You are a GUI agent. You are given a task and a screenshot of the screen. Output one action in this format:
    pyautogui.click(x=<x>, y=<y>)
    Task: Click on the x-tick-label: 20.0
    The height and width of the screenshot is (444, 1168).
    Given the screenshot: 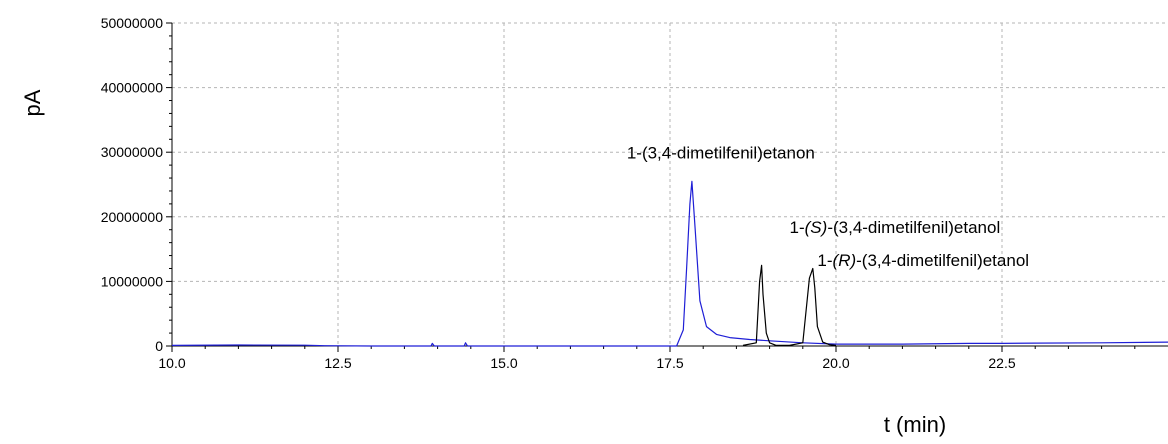 What is the action you would take?
    pyautogui.click(x=835, y=363)
    